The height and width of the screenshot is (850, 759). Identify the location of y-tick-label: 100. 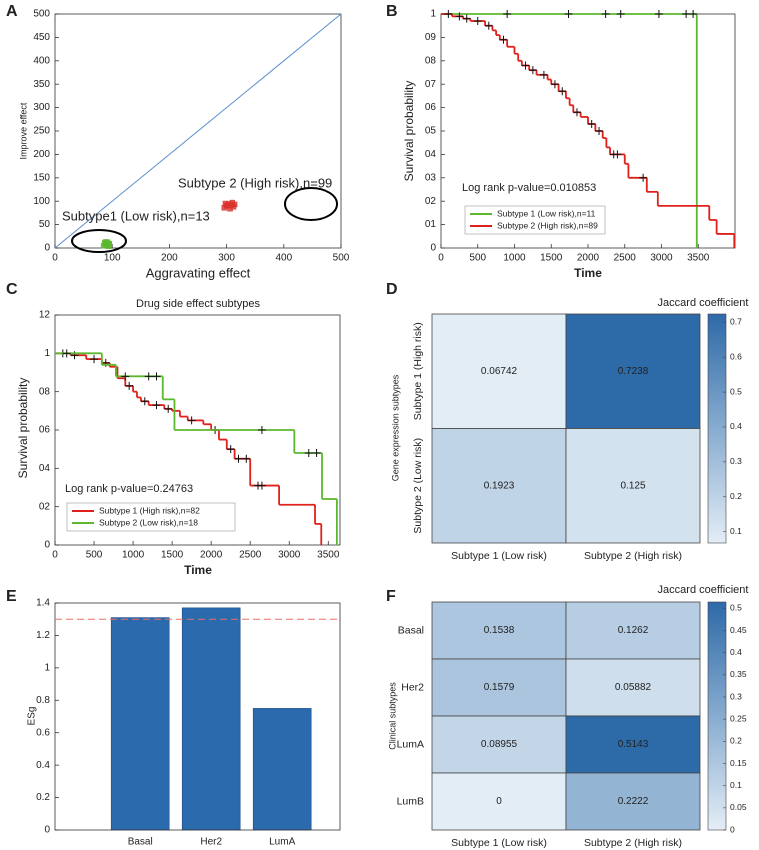
(41, 201).